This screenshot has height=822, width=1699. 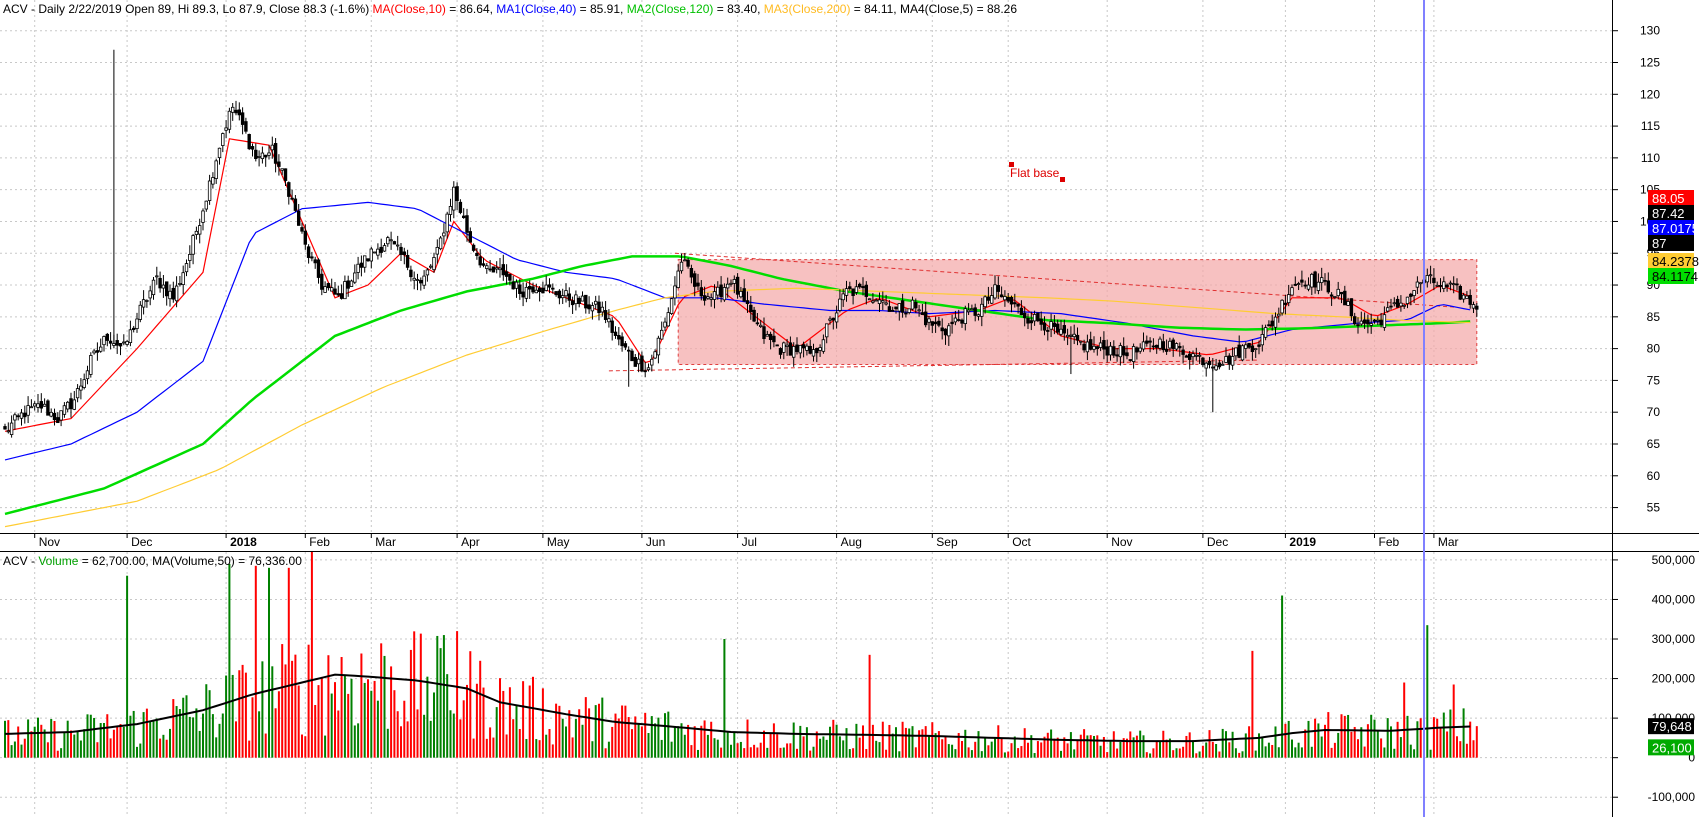 What do you see at coordinates (749, 542) in the screenshot?
I see `date-tick-label: Jul` at bounding box center [749, 542].